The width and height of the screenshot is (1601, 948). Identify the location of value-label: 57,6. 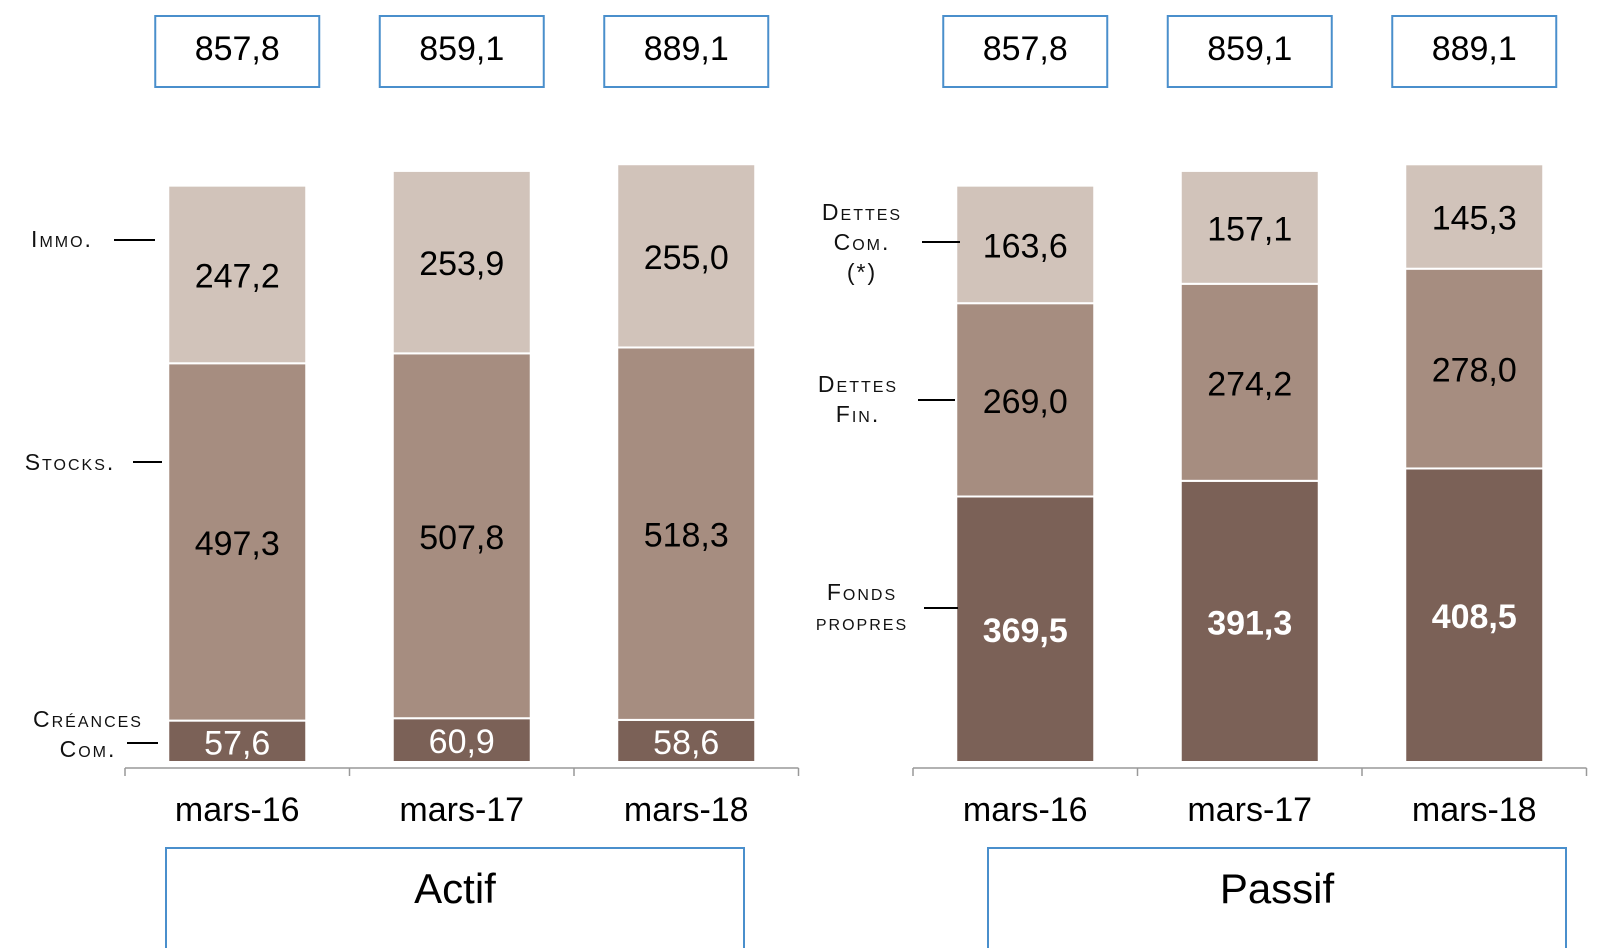
(237, 743).